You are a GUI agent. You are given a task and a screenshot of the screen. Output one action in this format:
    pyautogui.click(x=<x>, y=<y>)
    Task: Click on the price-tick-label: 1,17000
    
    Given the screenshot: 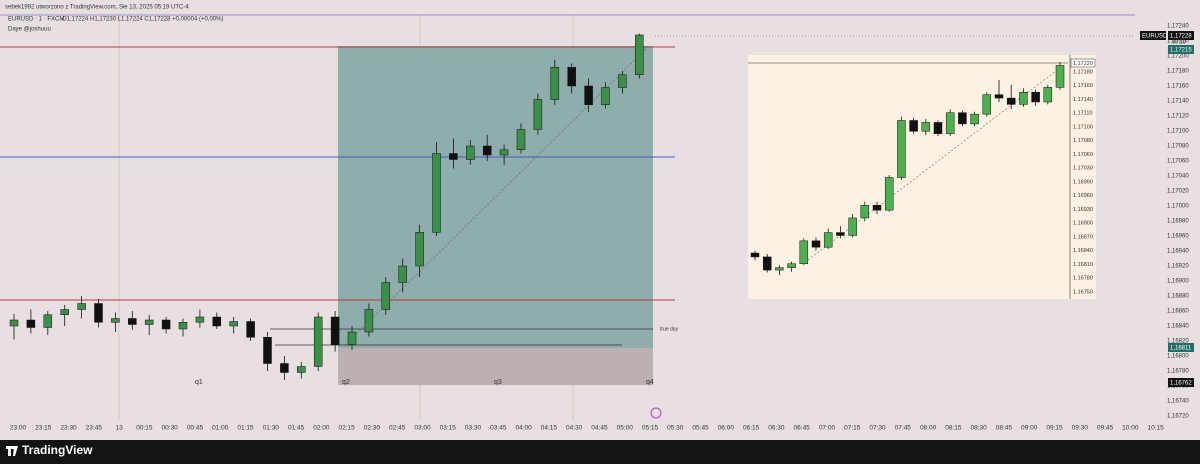 What is the action you would take?
    pyautogui.click(x=1178, y=207)
    